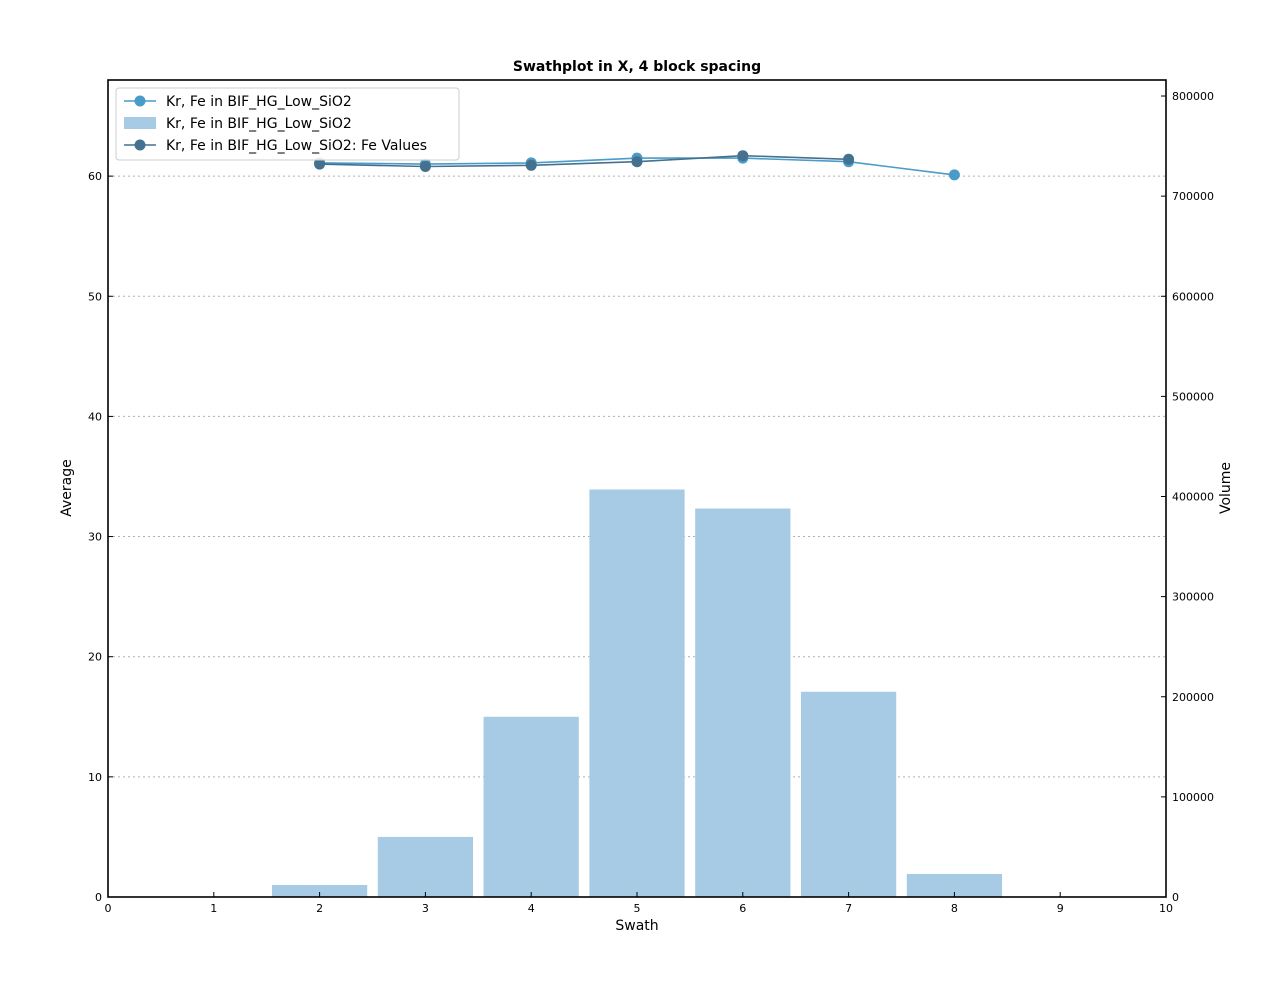  Describe the element at coordinates (1193, 497) in the screenshot. I see `y2-tick-label: 400000` at that location.